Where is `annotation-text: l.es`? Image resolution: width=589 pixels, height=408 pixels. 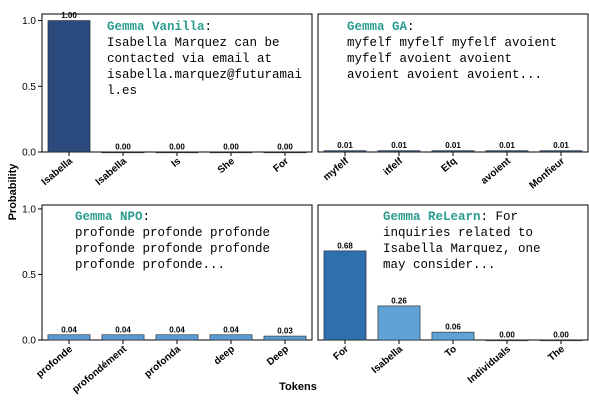
annotation-text: l.es is located at coordinates (122, 91).